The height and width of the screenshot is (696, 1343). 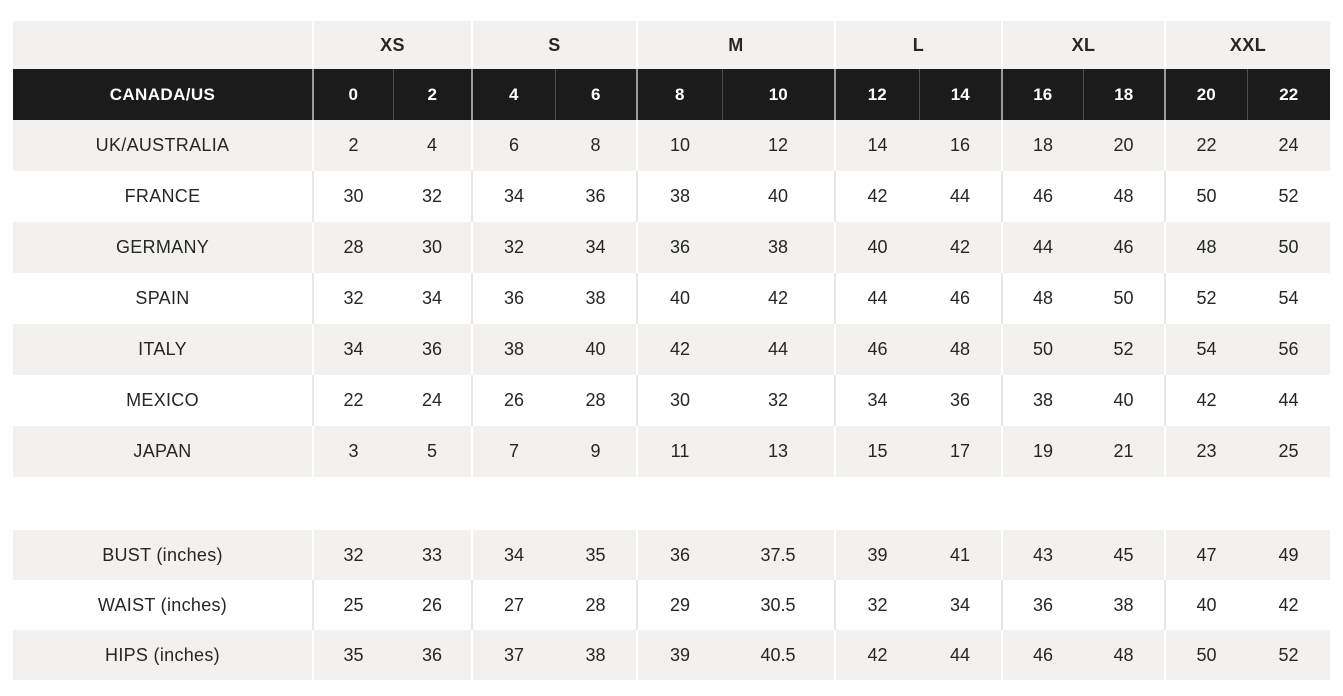 I want to click on size-cell: 17, so click(x=960, y=451).